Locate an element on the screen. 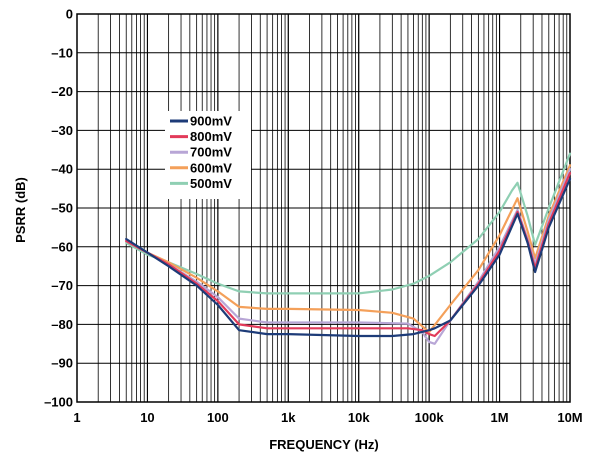 The height and width of the screenshot is (455, 592). legend-label: 500mV is located at coordinates (211, 183).